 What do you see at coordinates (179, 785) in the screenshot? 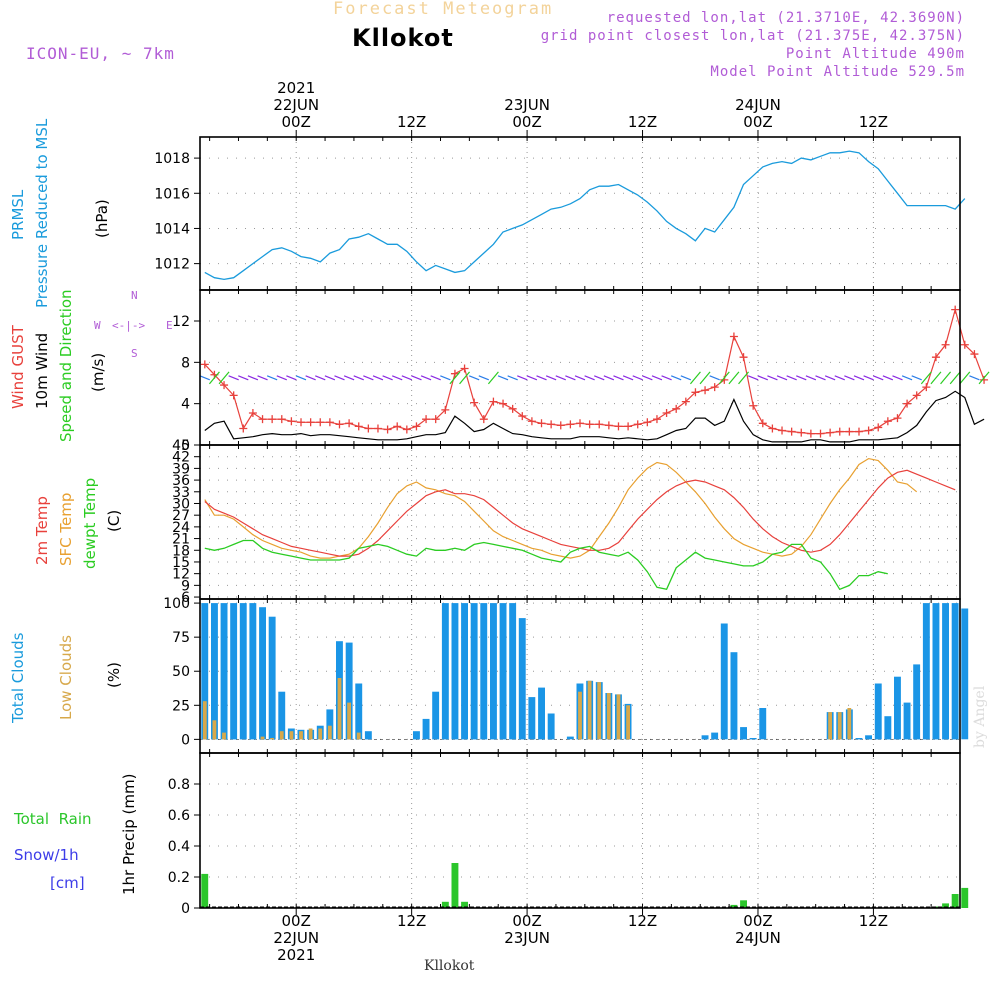
I see `y-tick-label: 0.8` at bounding box center [179, 785].